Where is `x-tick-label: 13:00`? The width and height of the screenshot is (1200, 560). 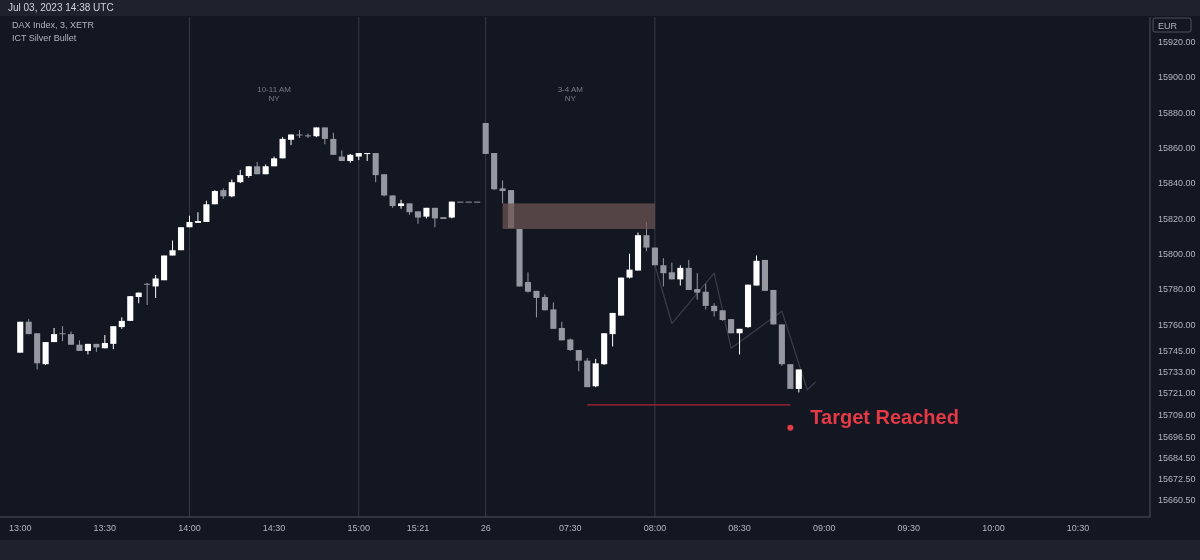 x-tick-label: 13:00 is located at coordinates (20, 528).